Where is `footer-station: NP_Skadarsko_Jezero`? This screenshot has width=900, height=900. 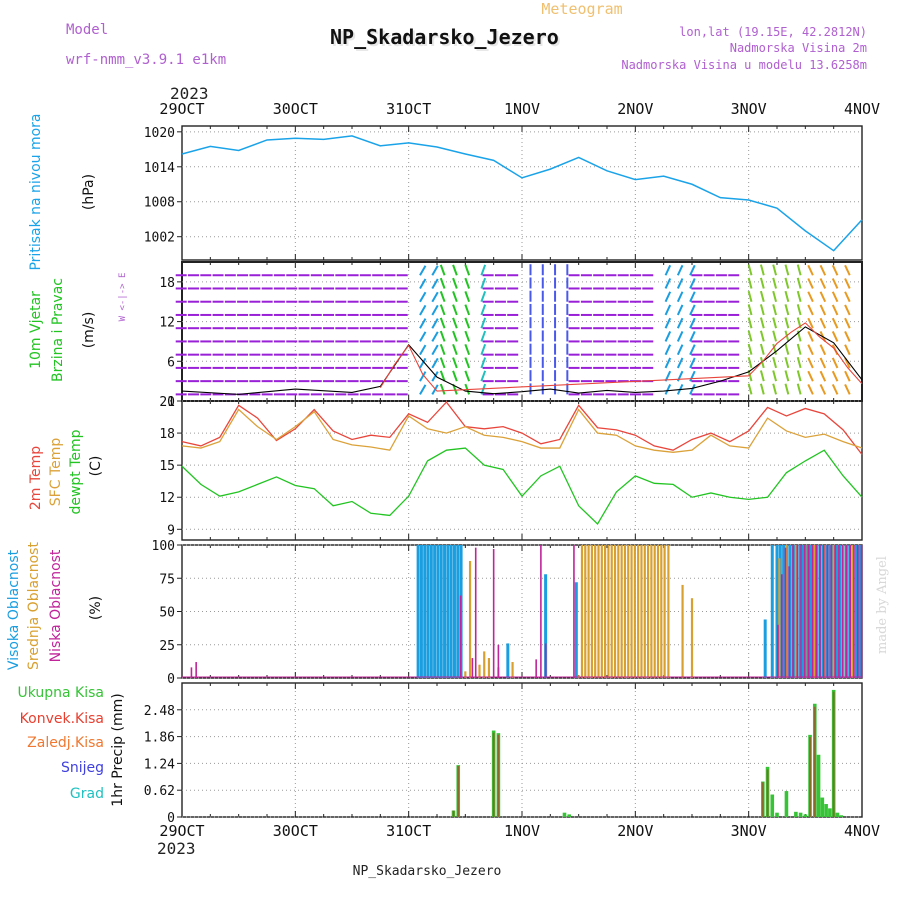
footer-station: NP_Skadarsko_Jezero is located at coordinates (427, 871).